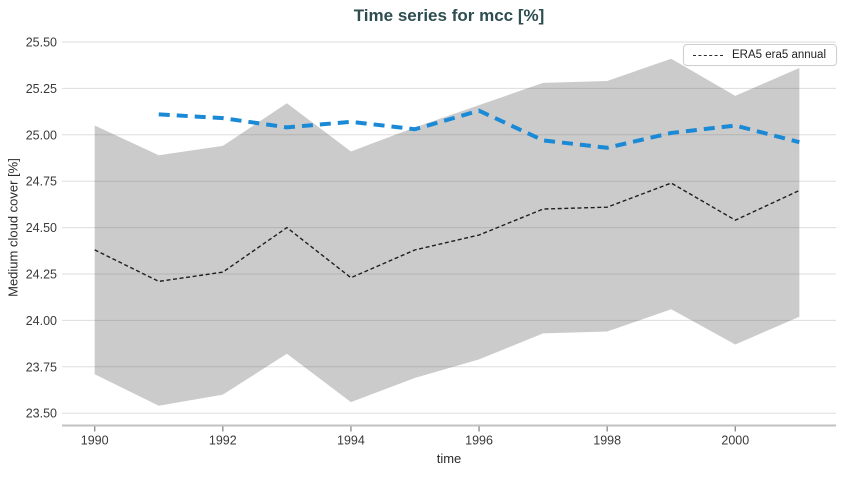  What do you see at coordinates (708, 55) in the screenshot?
I see `legend-line-sample` at bounding box center [708, 55].